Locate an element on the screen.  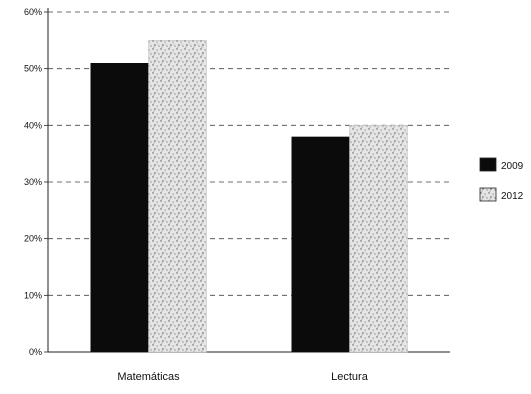
legend-swatch-2009 is located at coordinates (488, 164).